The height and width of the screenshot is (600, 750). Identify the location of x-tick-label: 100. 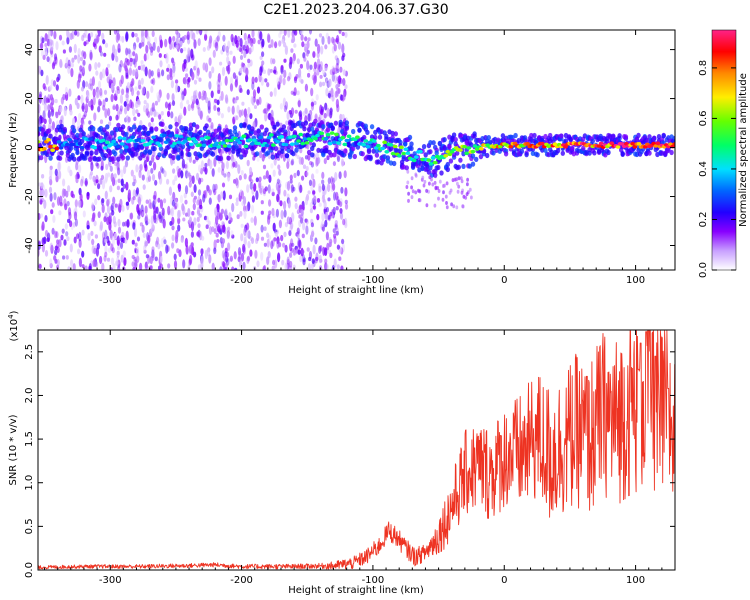
(635, 280).